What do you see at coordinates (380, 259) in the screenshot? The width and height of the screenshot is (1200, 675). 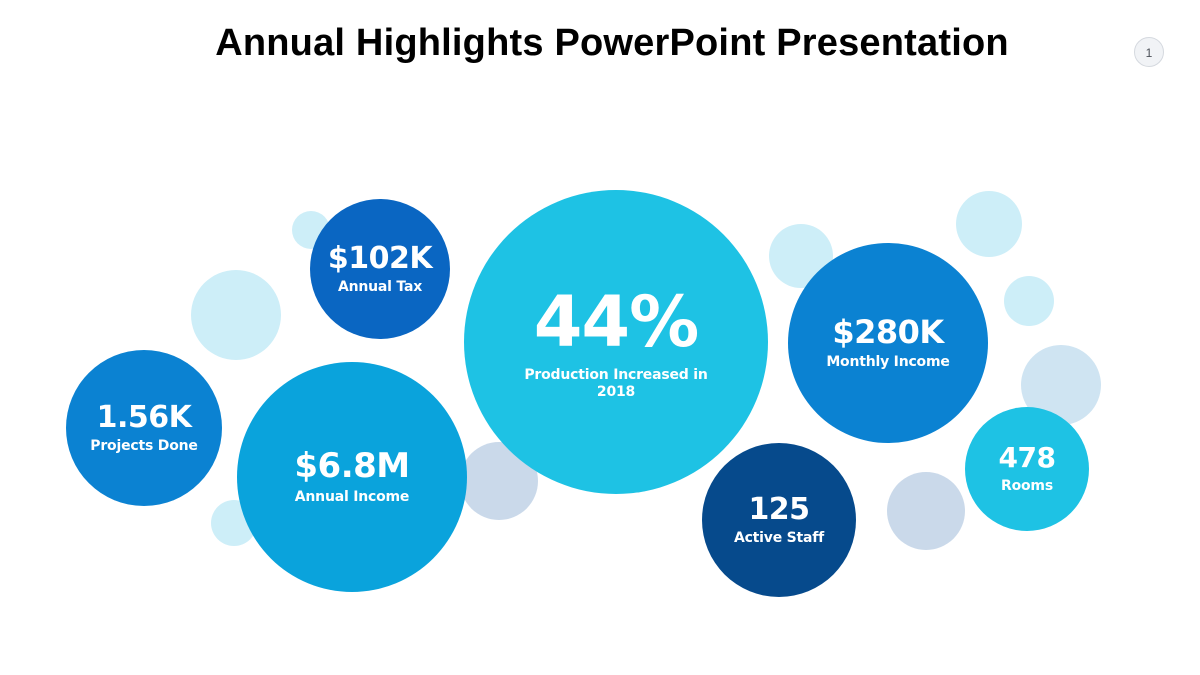 I see `annual-tax-value: $102K` at bounding box center [380, 259].